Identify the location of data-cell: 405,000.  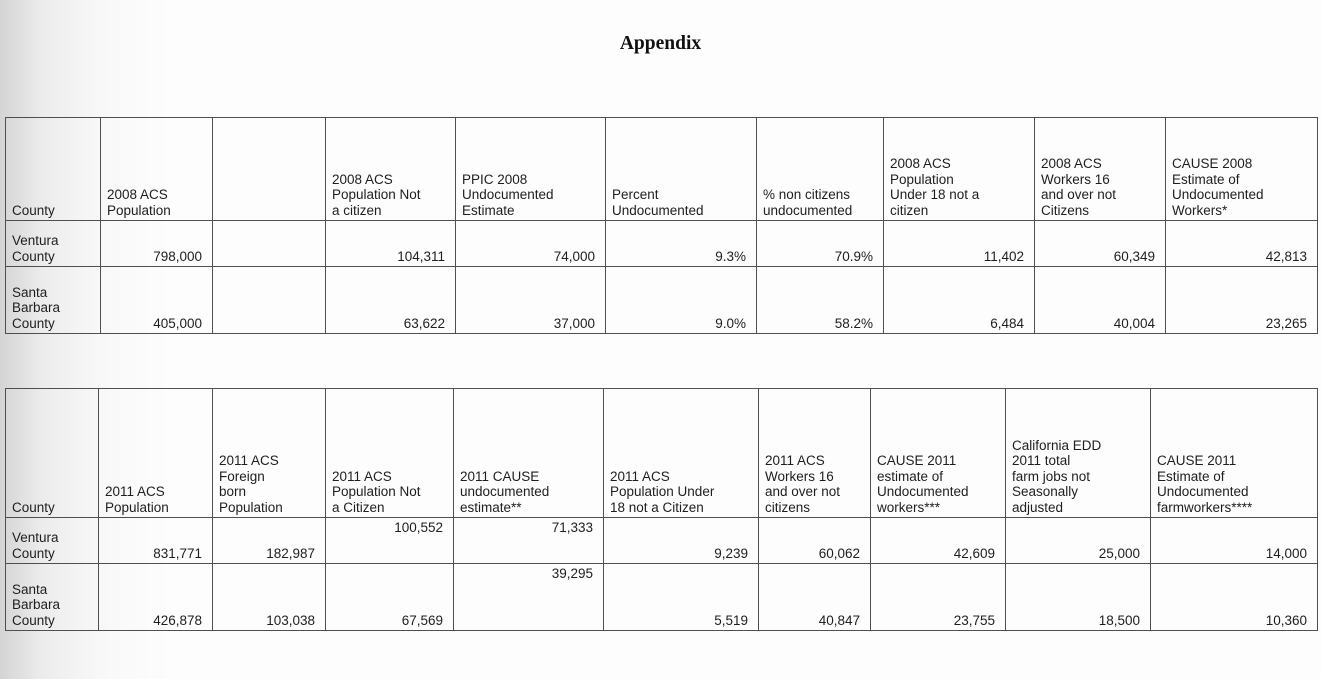
(156, 300).